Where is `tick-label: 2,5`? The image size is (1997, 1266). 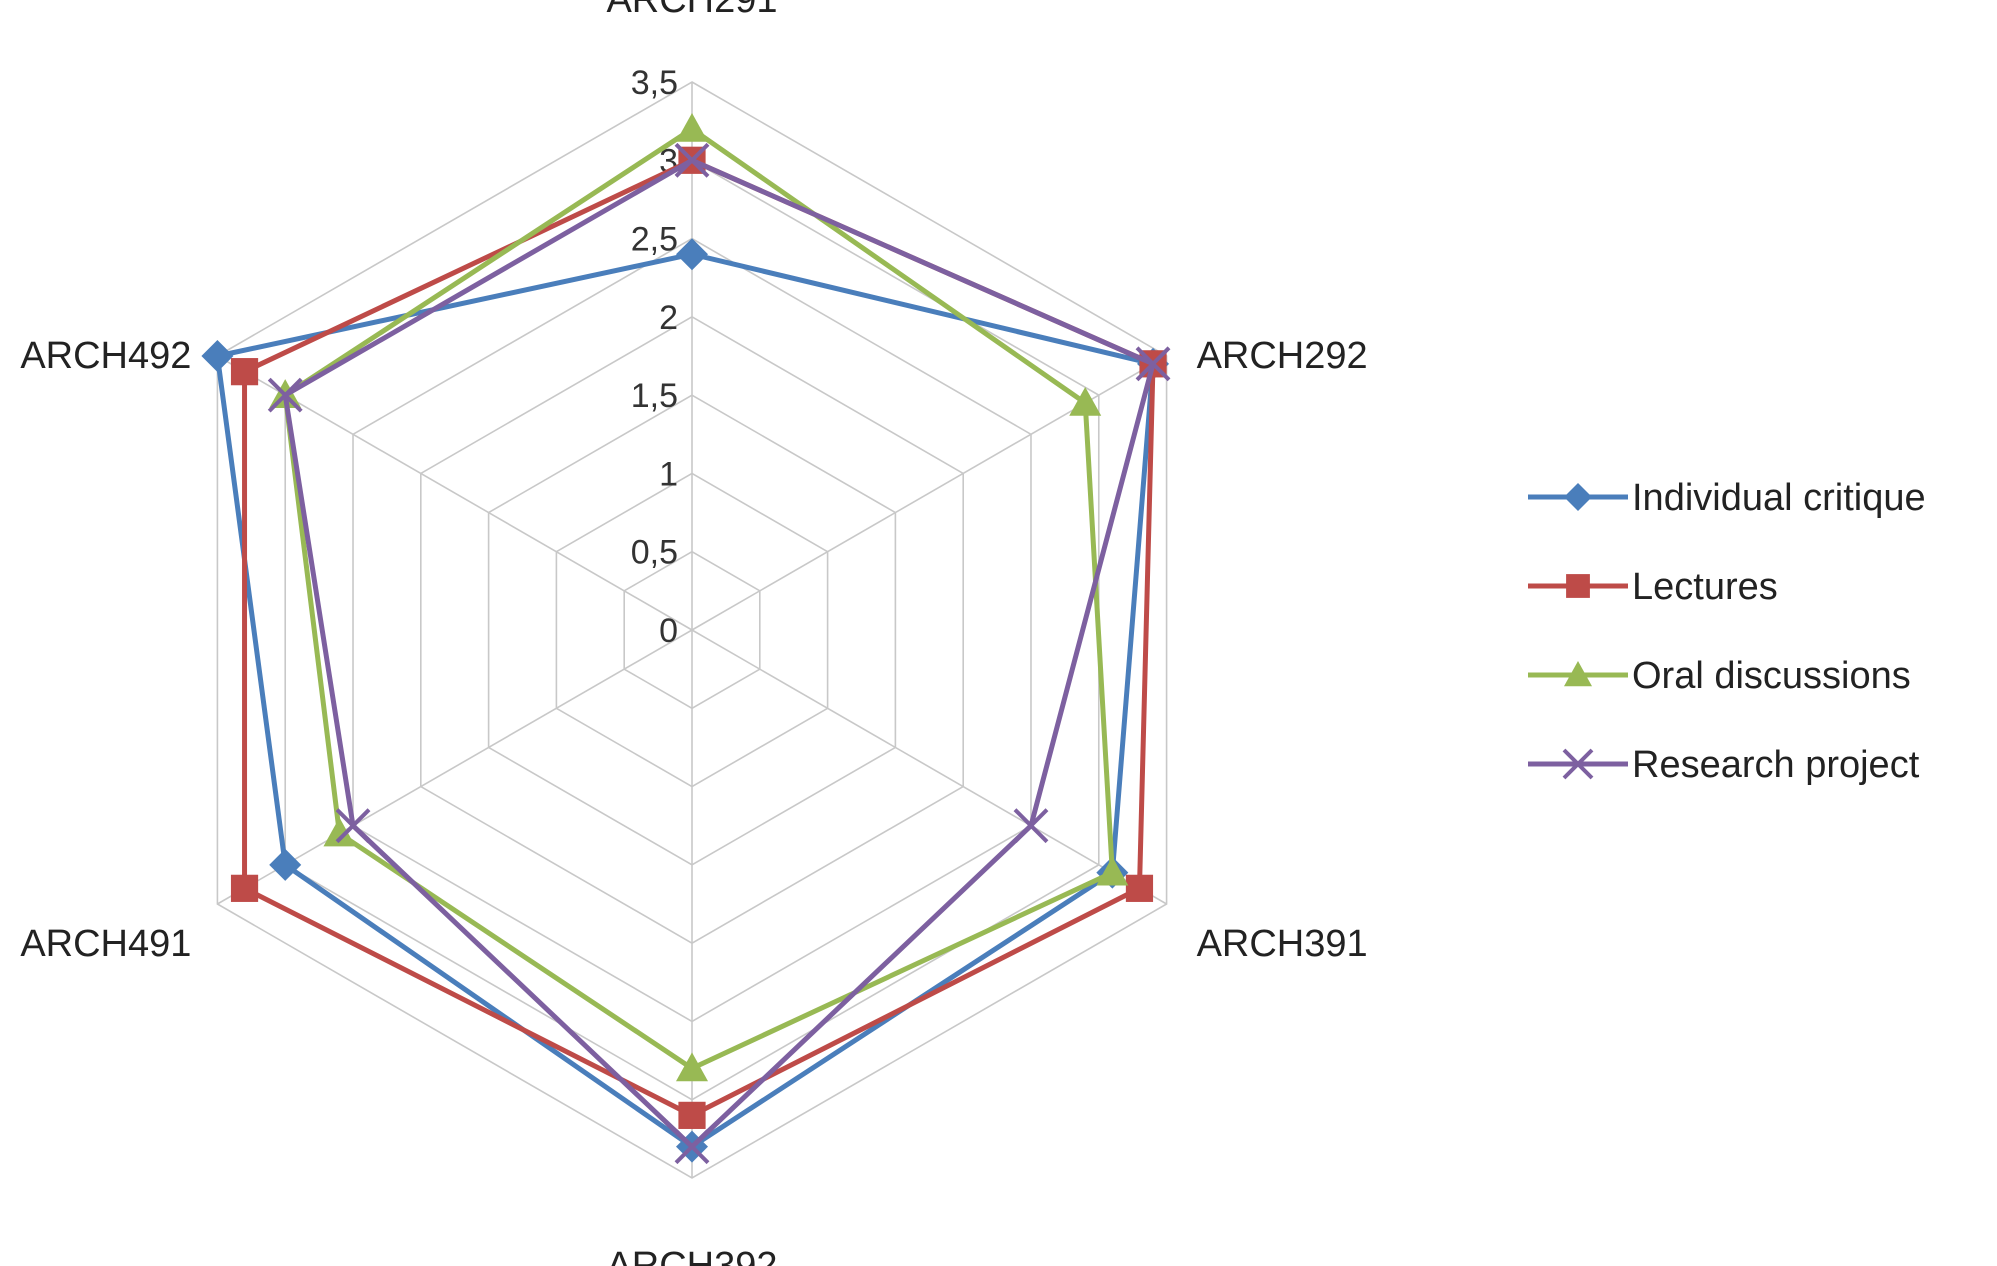
tick-label: 2,5 is located at coordinates (654, 240).